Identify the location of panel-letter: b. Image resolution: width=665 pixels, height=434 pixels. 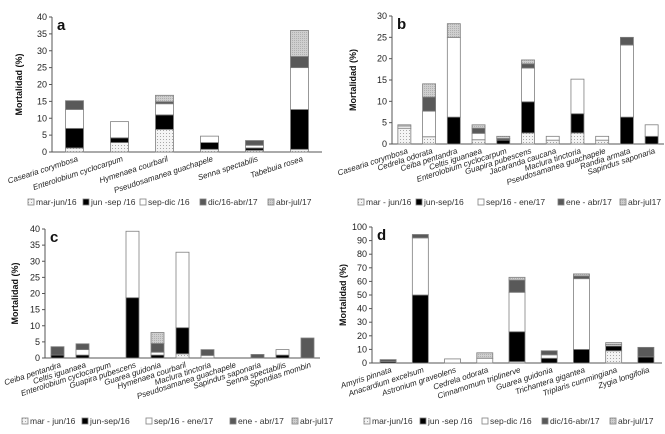
(401, 24).